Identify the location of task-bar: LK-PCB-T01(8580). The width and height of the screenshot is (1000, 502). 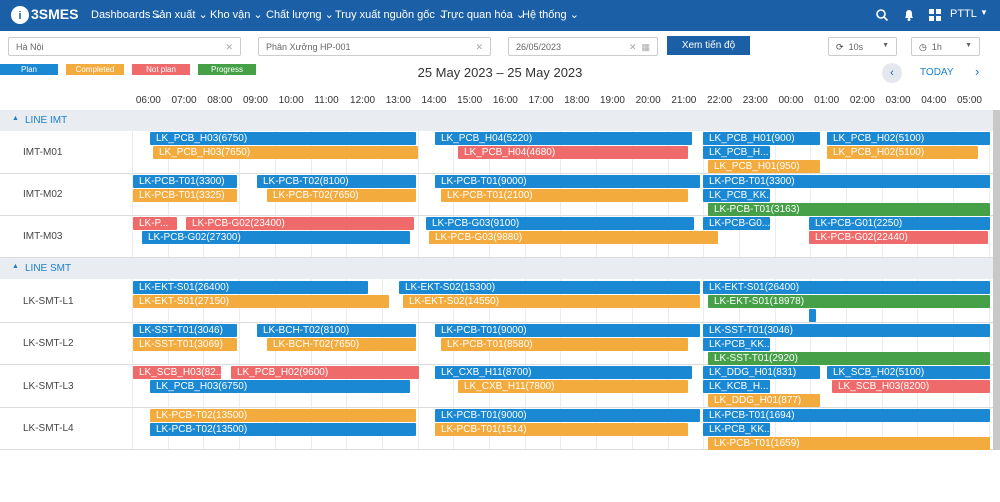
(564, 344).